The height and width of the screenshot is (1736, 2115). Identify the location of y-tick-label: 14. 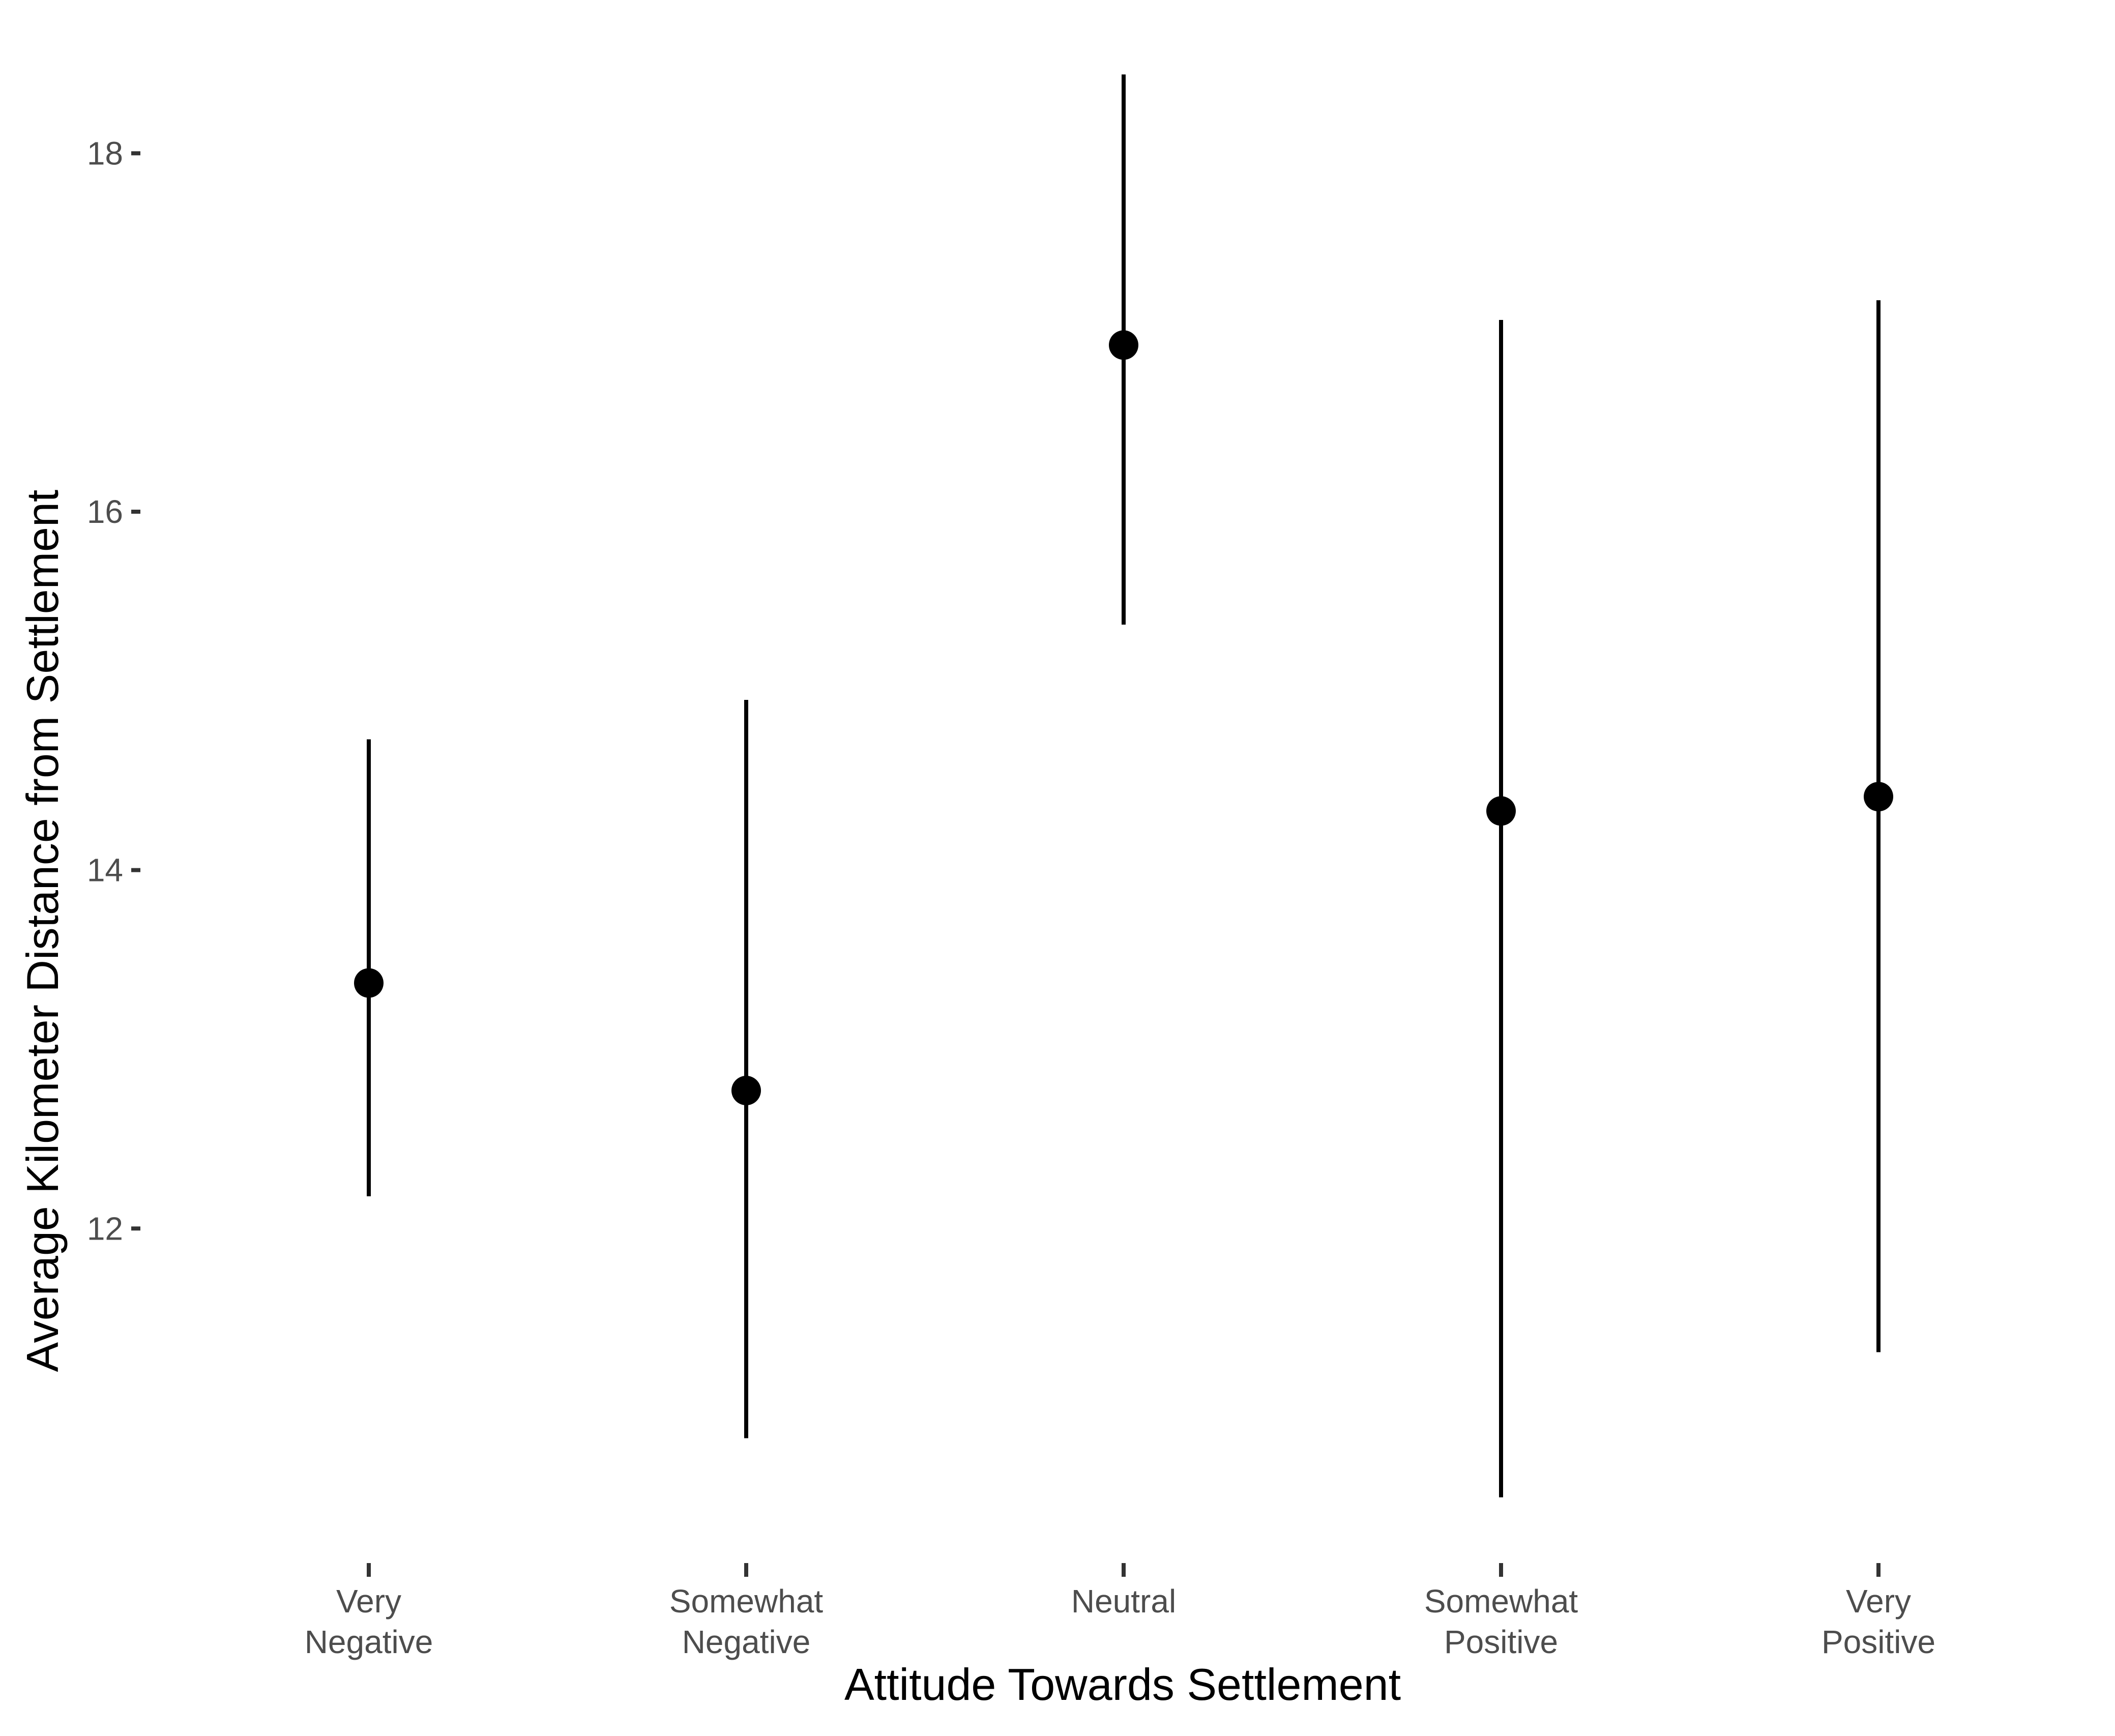
(105, 870).